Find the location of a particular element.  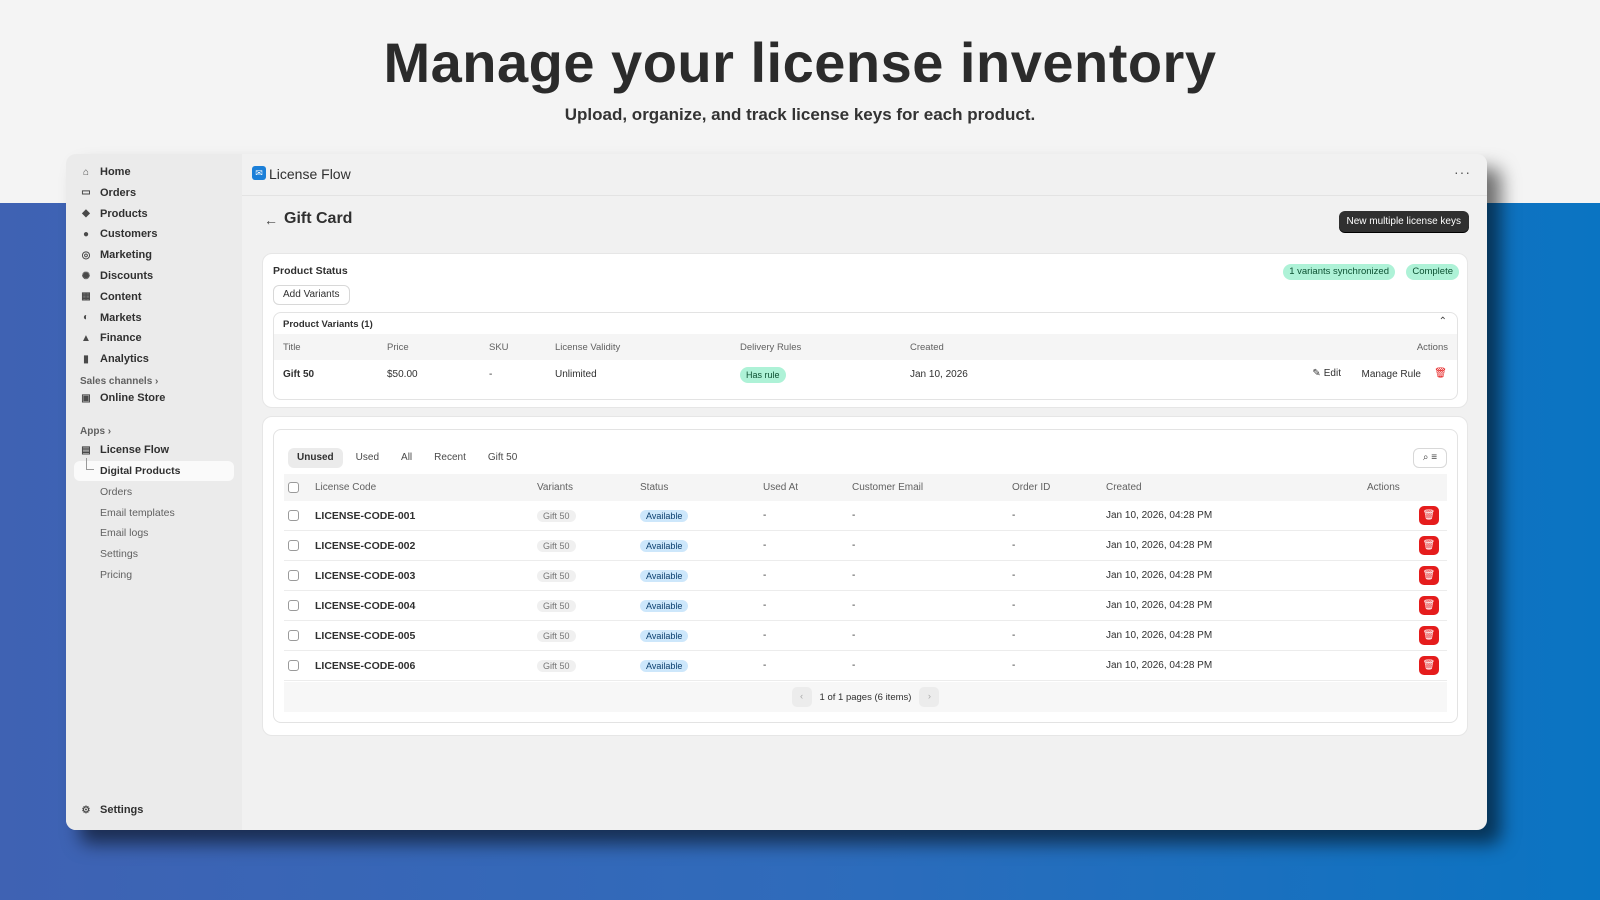

tab-recent: Recent is located at coordinates (450, 457).